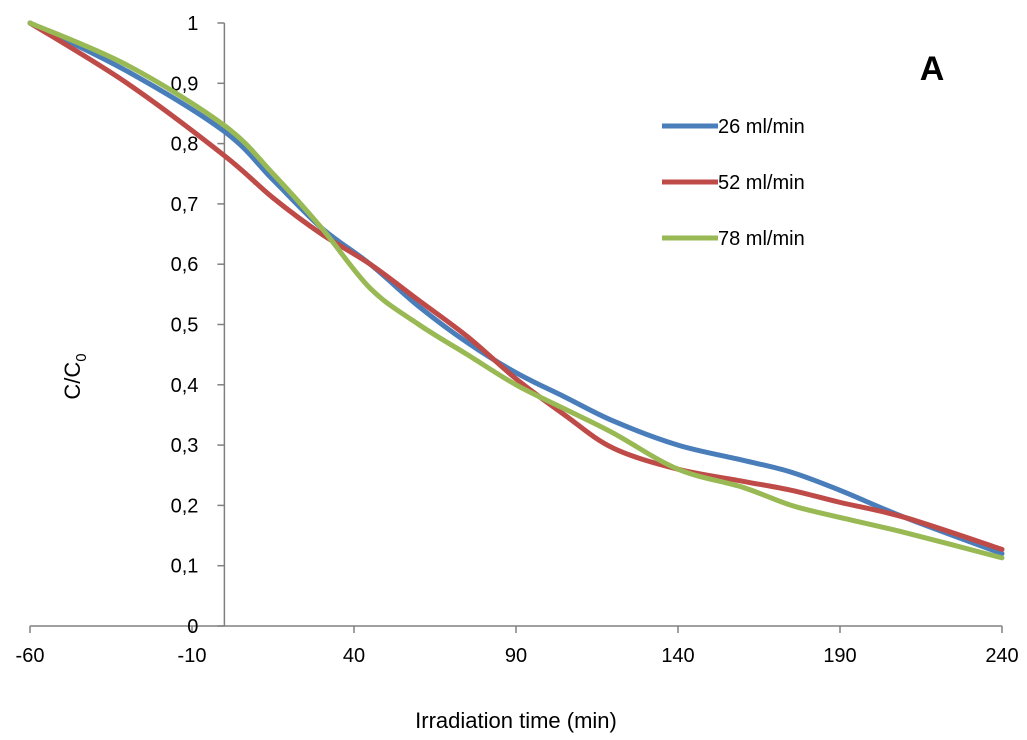  Describe the element at coordinates (185, 326) in the screenshot. I see `y-tick-label: 0,5` at that location.